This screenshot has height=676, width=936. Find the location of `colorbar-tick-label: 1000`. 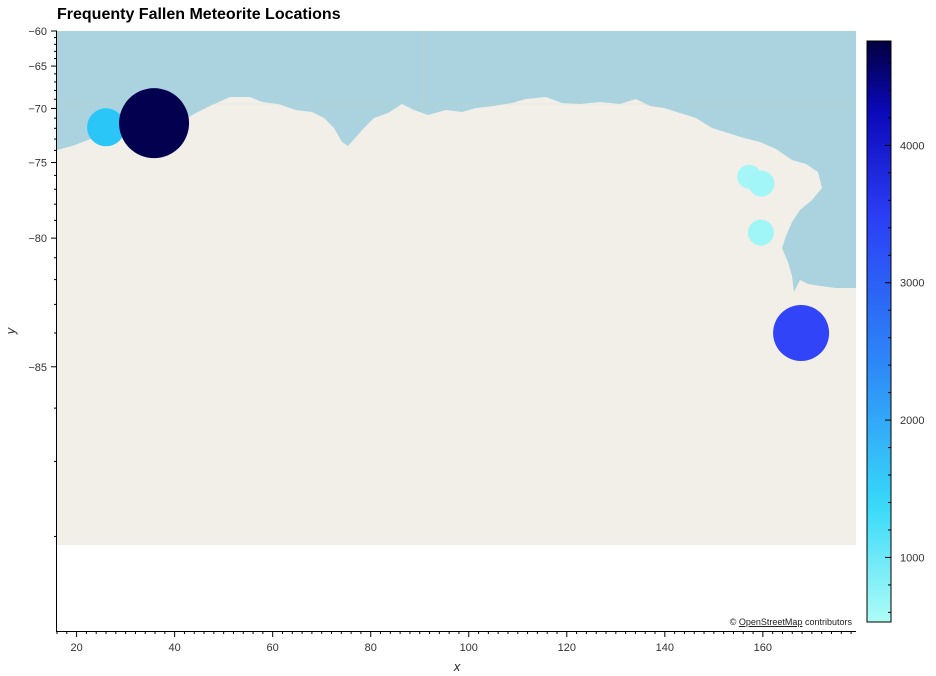

colorbar-tick-label: 1000 is located at coordinates (912, 558).